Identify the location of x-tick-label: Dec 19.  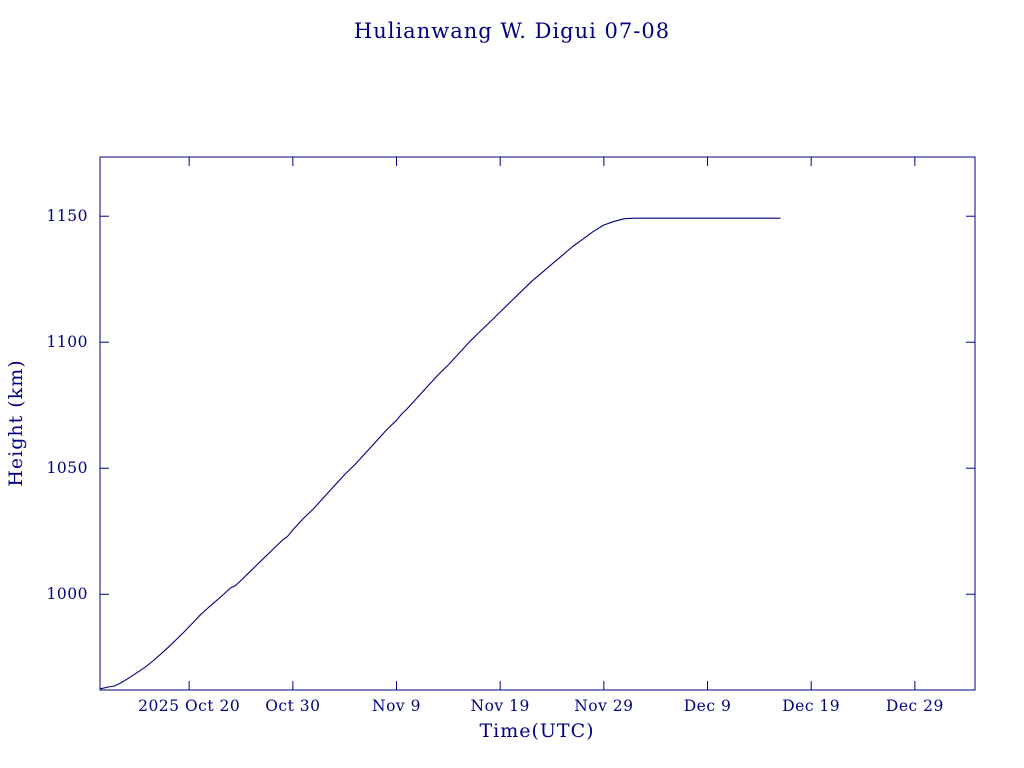
(811, 706).